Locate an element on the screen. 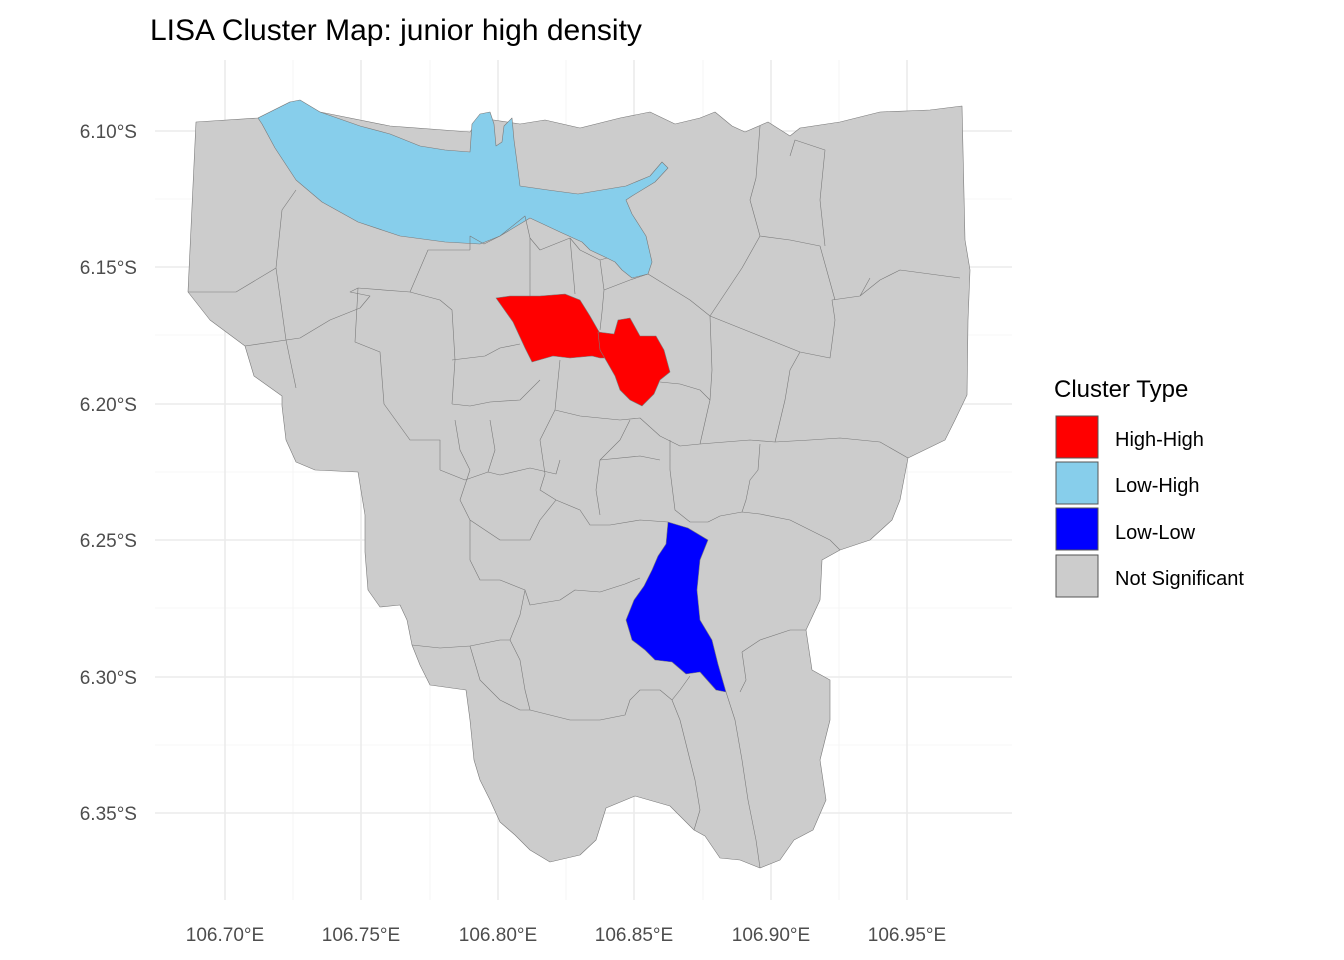  legend-label-low-low: Low-Low is located at coordinates (1155, 533).